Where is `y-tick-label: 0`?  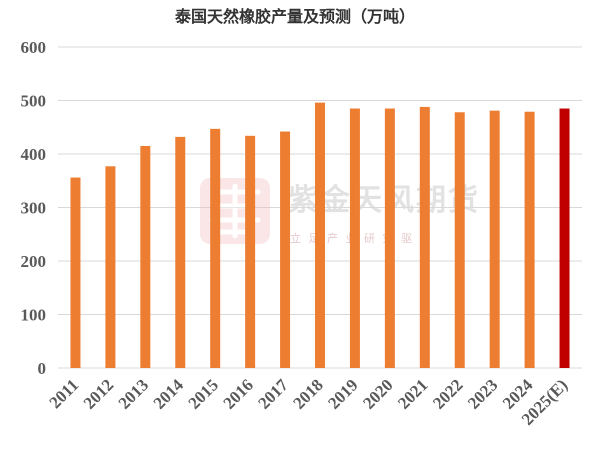
y-tick-label: 0 is located at coordinates (42, 368).